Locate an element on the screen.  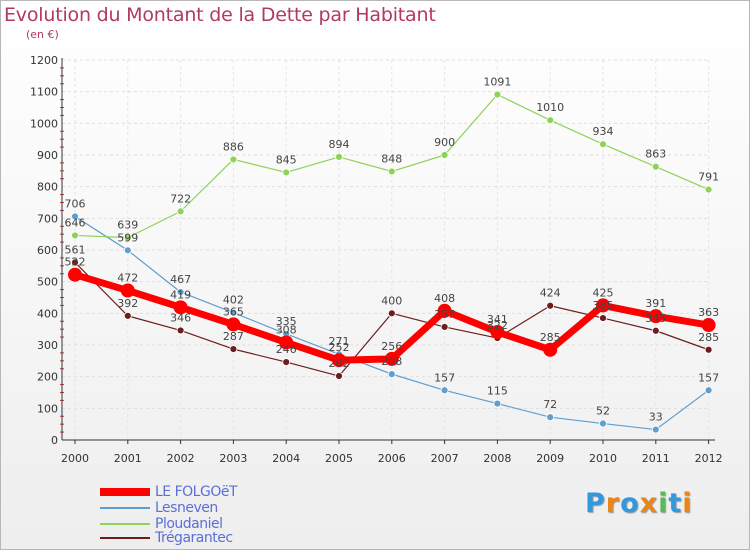
data-label: 646 is located at coordinates (75, 222).